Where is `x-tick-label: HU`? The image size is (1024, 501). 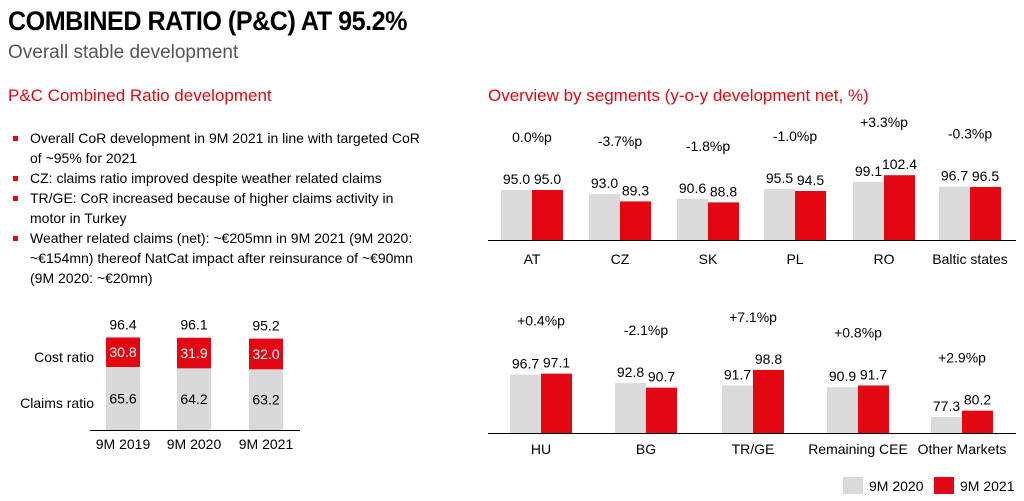 x-tick-label: HU is located at coordinates (541, 449).